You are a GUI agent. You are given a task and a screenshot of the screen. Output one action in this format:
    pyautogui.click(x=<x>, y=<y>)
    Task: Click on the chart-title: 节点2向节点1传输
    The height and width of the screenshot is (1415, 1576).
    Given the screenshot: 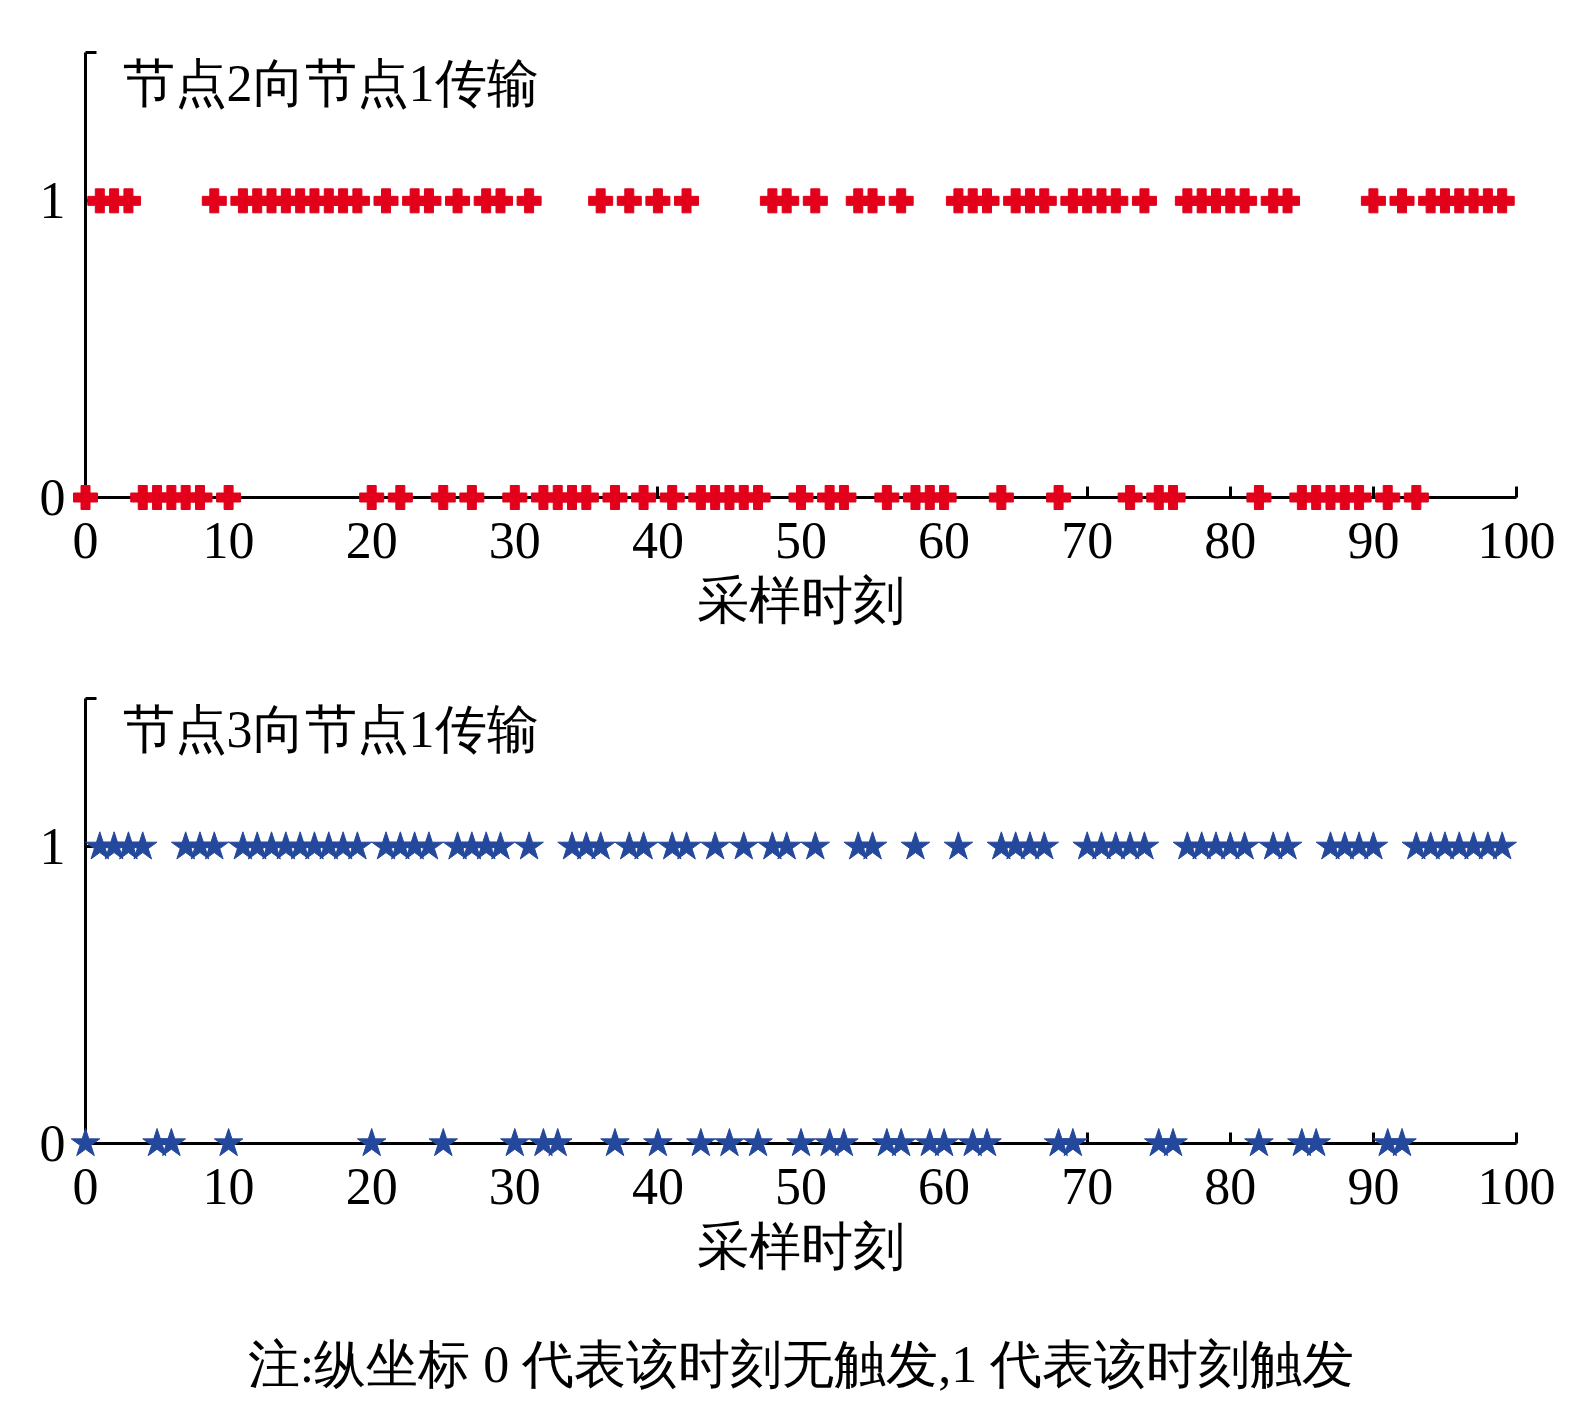 What is the action you would take?
    pyautogui.click(x=330, y=83)
    